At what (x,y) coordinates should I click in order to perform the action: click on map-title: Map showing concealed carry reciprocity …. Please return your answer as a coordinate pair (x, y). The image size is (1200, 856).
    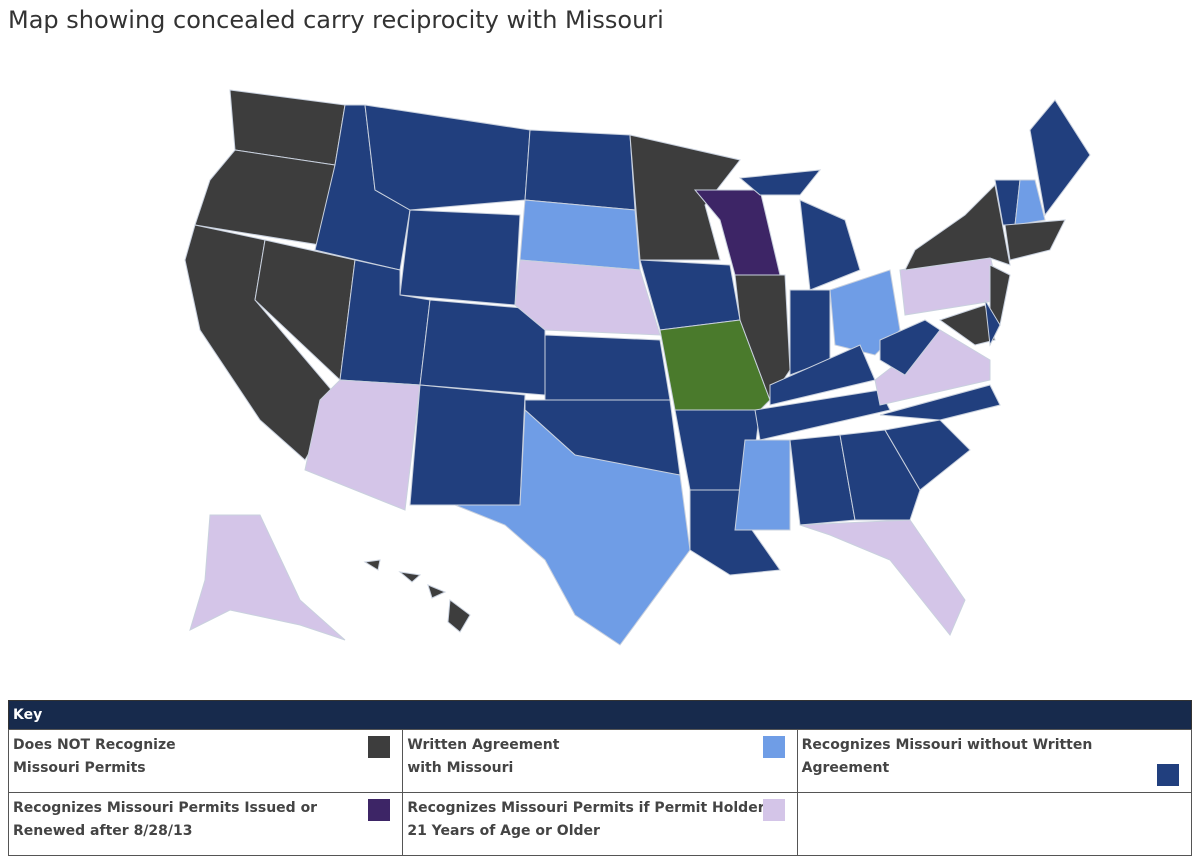
    Looking at the image, I should click on (336, 20).